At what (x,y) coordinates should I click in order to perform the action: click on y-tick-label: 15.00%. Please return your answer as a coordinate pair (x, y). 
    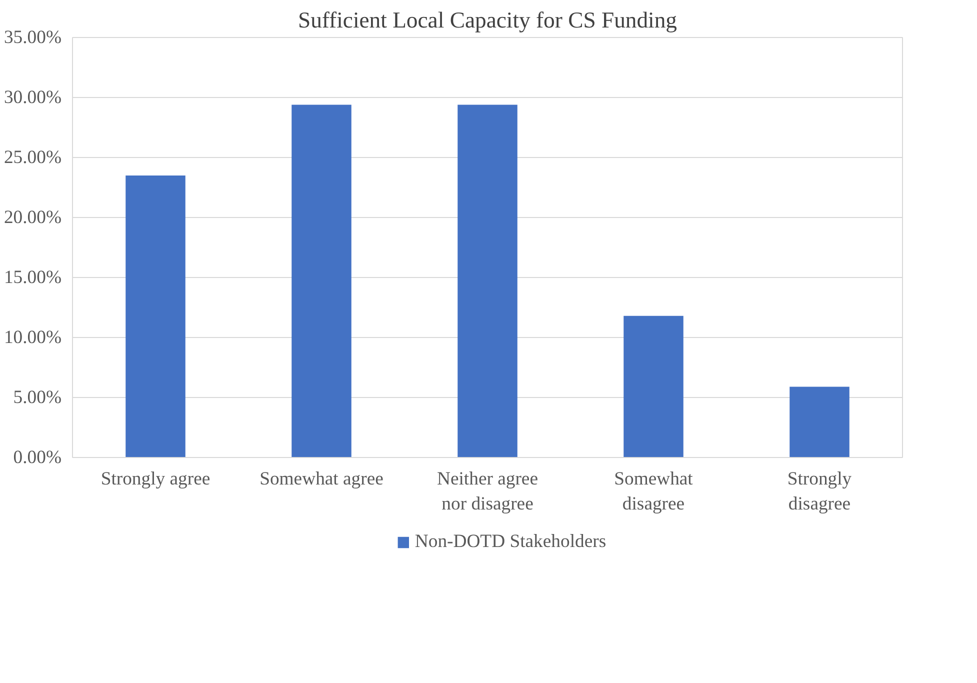
    Looking at the image, I should click on (33, 277).